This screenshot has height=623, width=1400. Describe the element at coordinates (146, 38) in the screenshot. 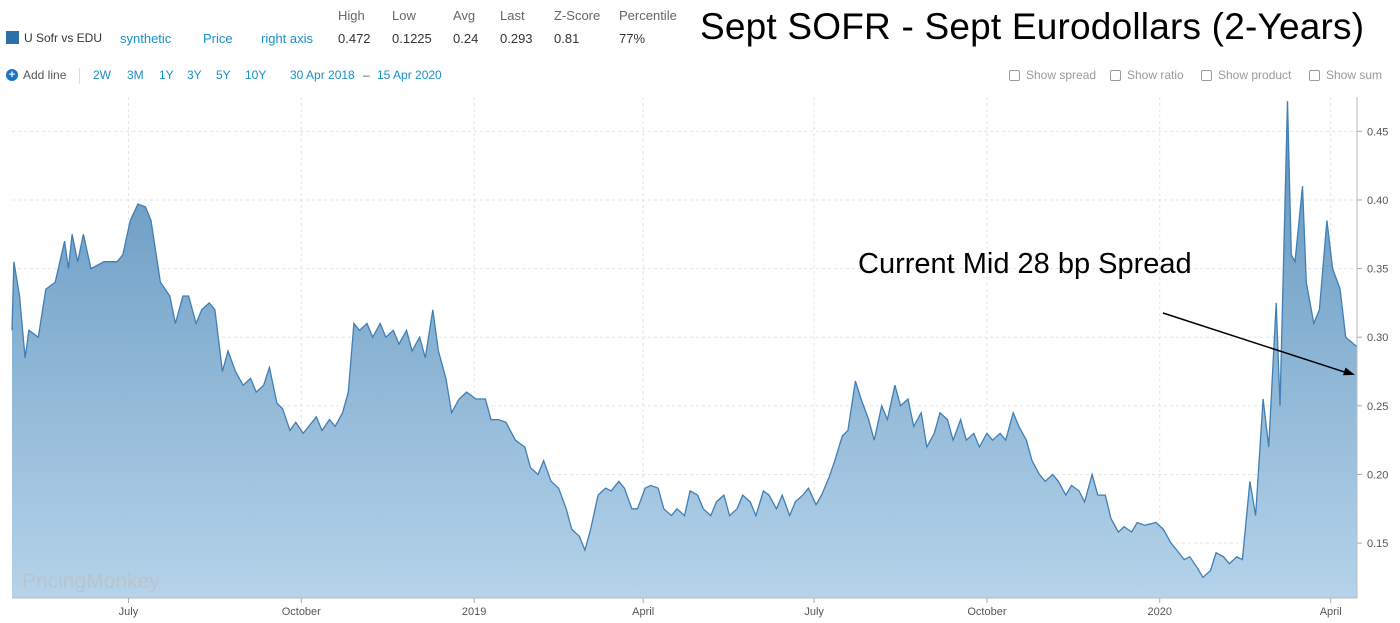

I see `synthetic-link: synthetic` at that location.